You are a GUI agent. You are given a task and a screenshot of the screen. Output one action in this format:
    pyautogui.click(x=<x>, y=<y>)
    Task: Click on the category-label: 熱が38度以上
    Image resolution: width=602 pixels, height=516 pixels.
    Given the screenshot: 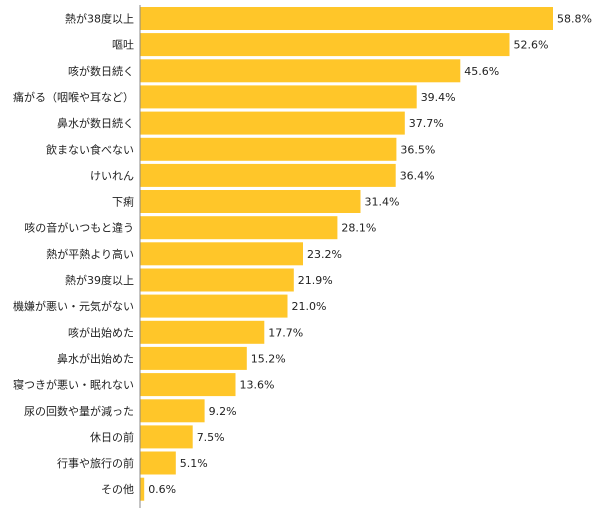 What is the action you would take?
    pyautogui.click(x=99, y=19)
    